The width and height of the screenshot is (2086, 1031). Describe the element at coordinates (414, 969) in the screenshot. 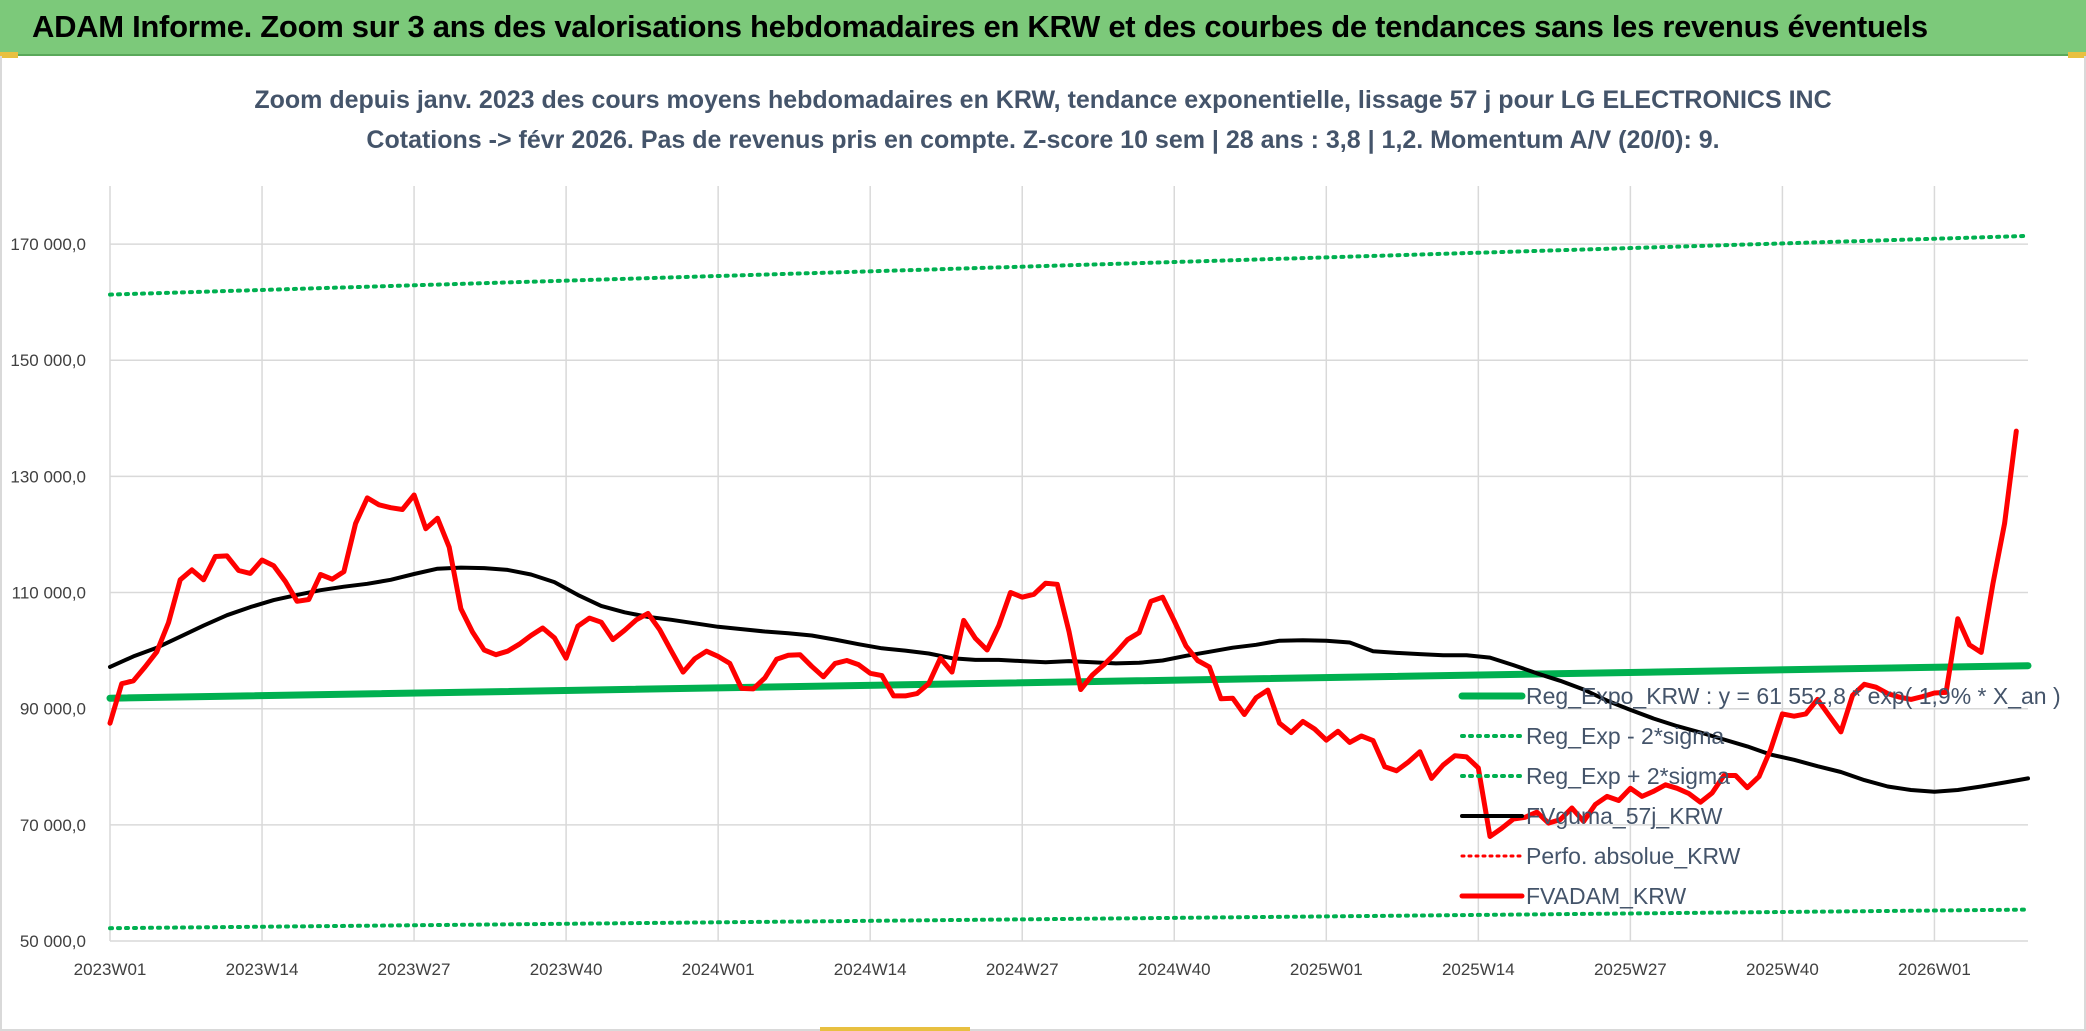

I see `x-tick-label: 2023W27` at that location.